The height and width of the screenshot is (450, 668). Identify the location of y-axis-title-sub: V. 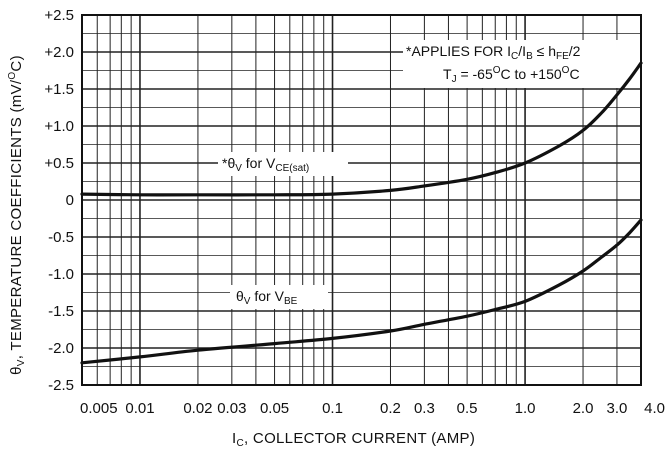
(21, 362).